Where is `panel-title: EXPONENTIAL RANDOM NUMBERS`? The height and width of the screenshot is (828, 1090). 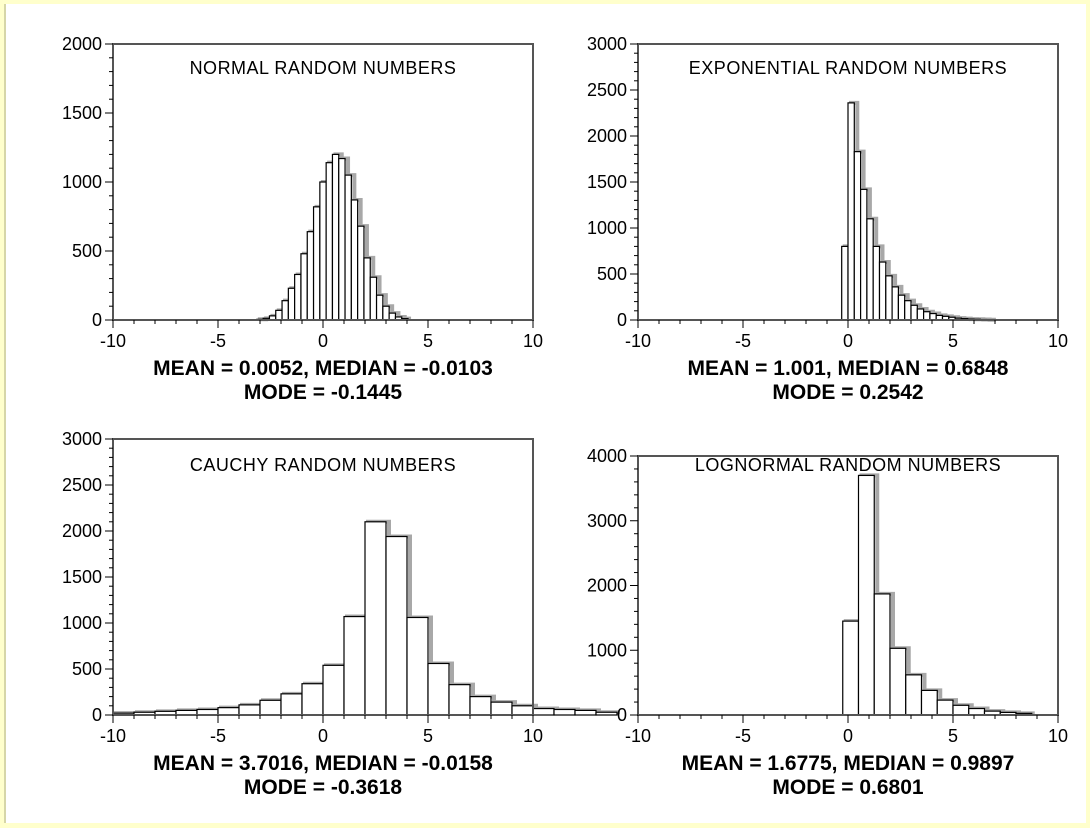
panel-title: EXPONENTIAL RANDOM NUMBERS is located at coordinates (848, 68).